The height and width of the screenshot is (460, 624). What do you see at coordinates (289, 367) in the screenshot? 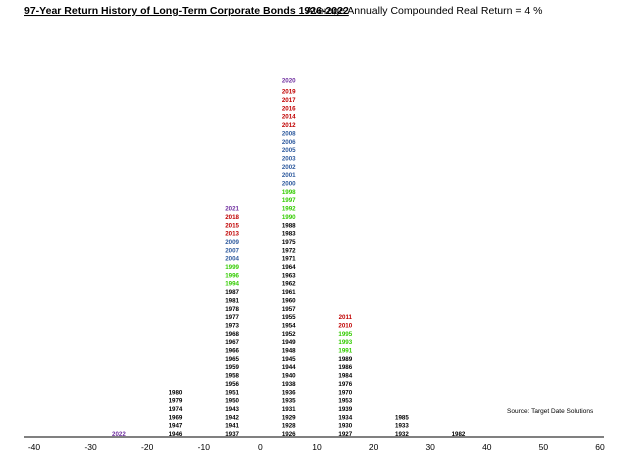
I see `year-label: 1944` at bounding box center [289, 367].